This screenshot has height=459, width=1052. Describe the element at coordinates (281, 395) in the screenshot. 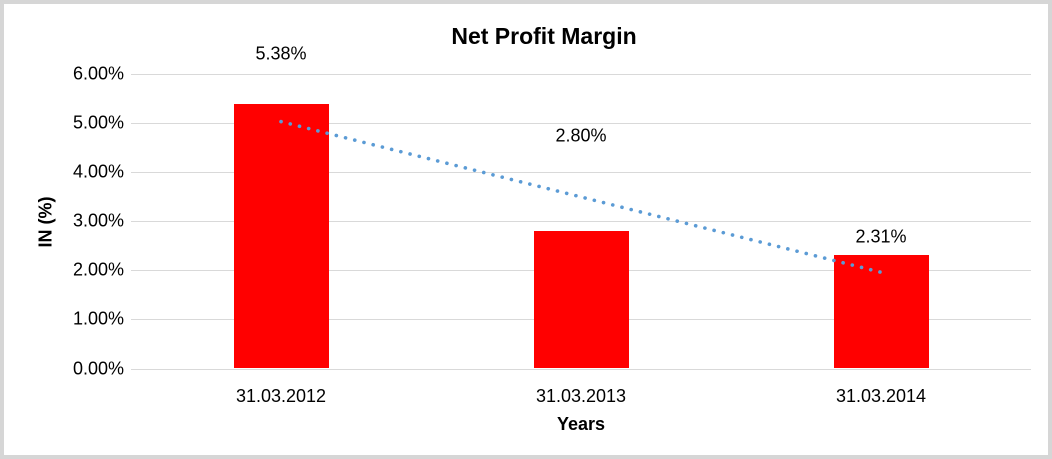

I see `x-category-label: 31.03.2012` at that location.